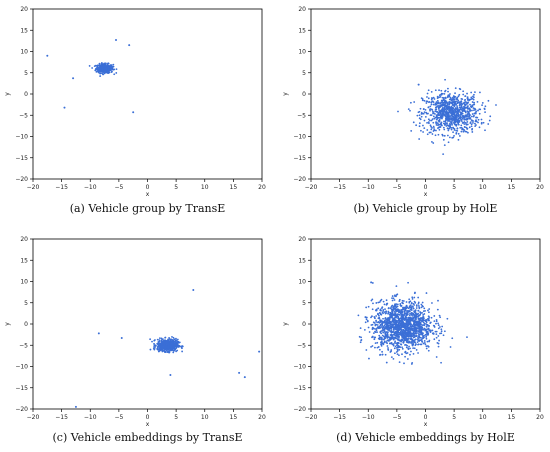 The image size is (550, 452). I want to click on x-tick-label: −15, so click(61, 187).